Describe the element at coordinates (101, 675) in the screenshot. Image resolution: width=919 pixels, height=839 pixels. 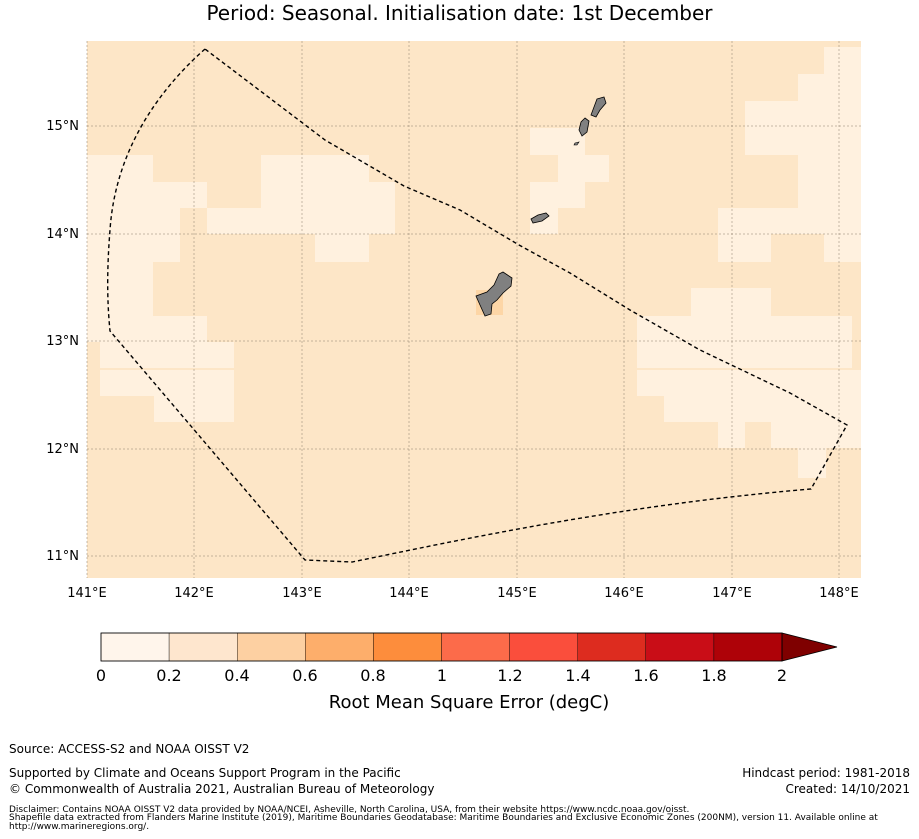
I see `cbar-tick-0: 0` at that location.